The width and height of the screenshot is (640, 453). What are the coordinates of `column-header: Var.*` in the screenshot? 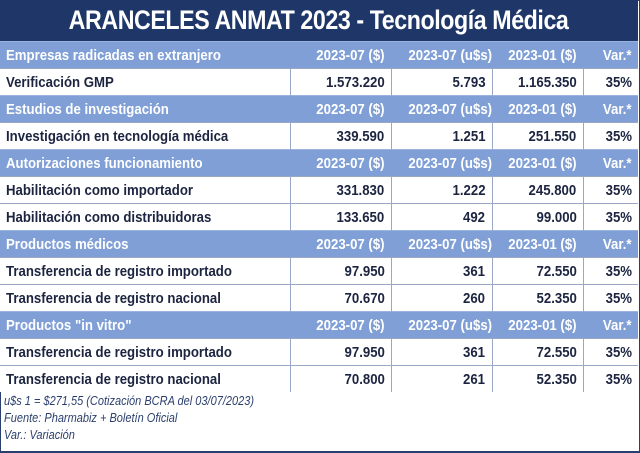 It's located at (610, 244).